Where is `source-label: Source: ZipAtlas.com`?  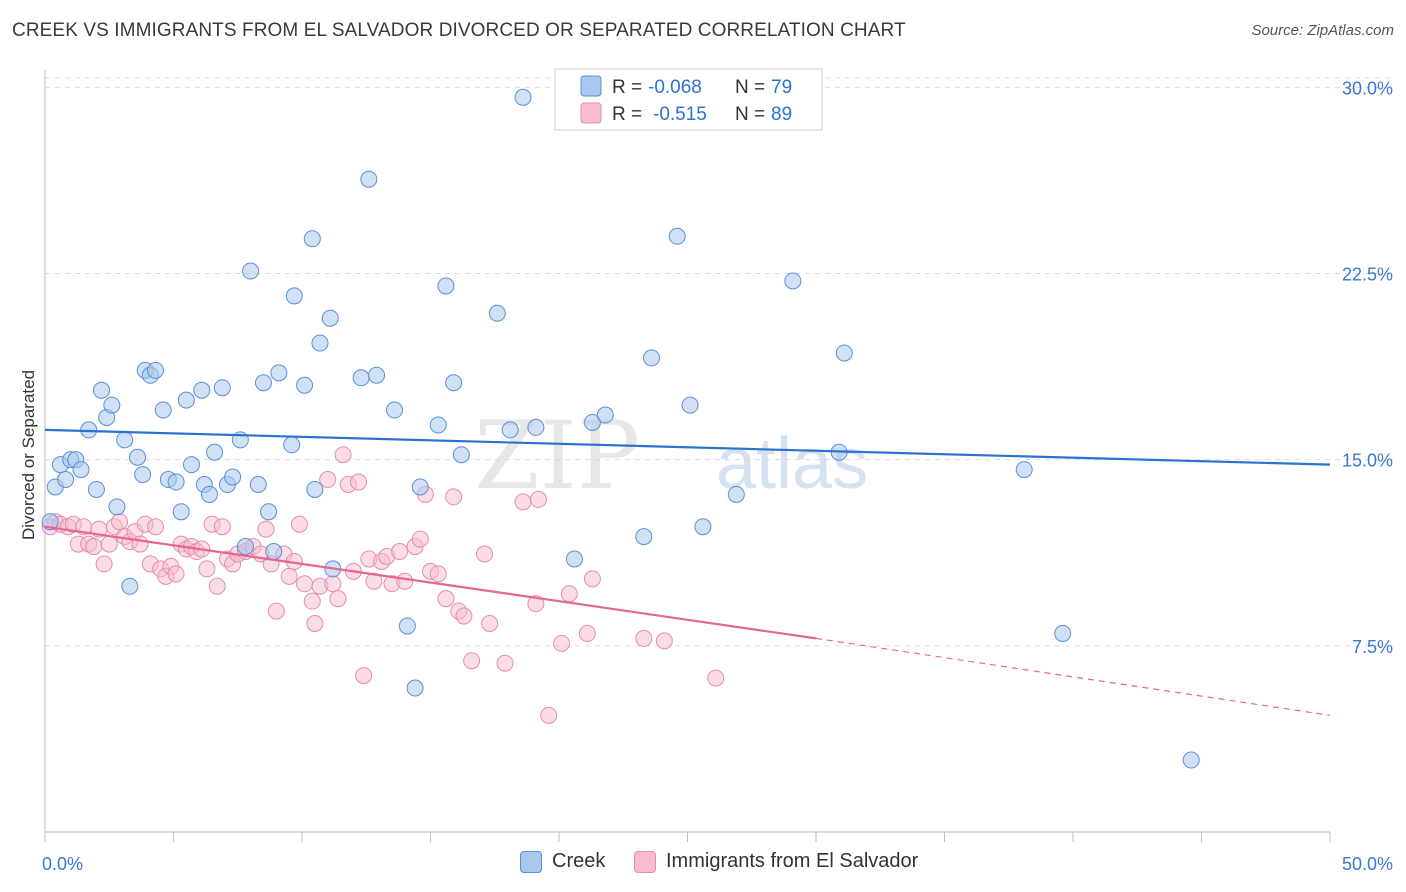
source-label: Source: ZipAtlas.com is located at coordinates (1322, 30).